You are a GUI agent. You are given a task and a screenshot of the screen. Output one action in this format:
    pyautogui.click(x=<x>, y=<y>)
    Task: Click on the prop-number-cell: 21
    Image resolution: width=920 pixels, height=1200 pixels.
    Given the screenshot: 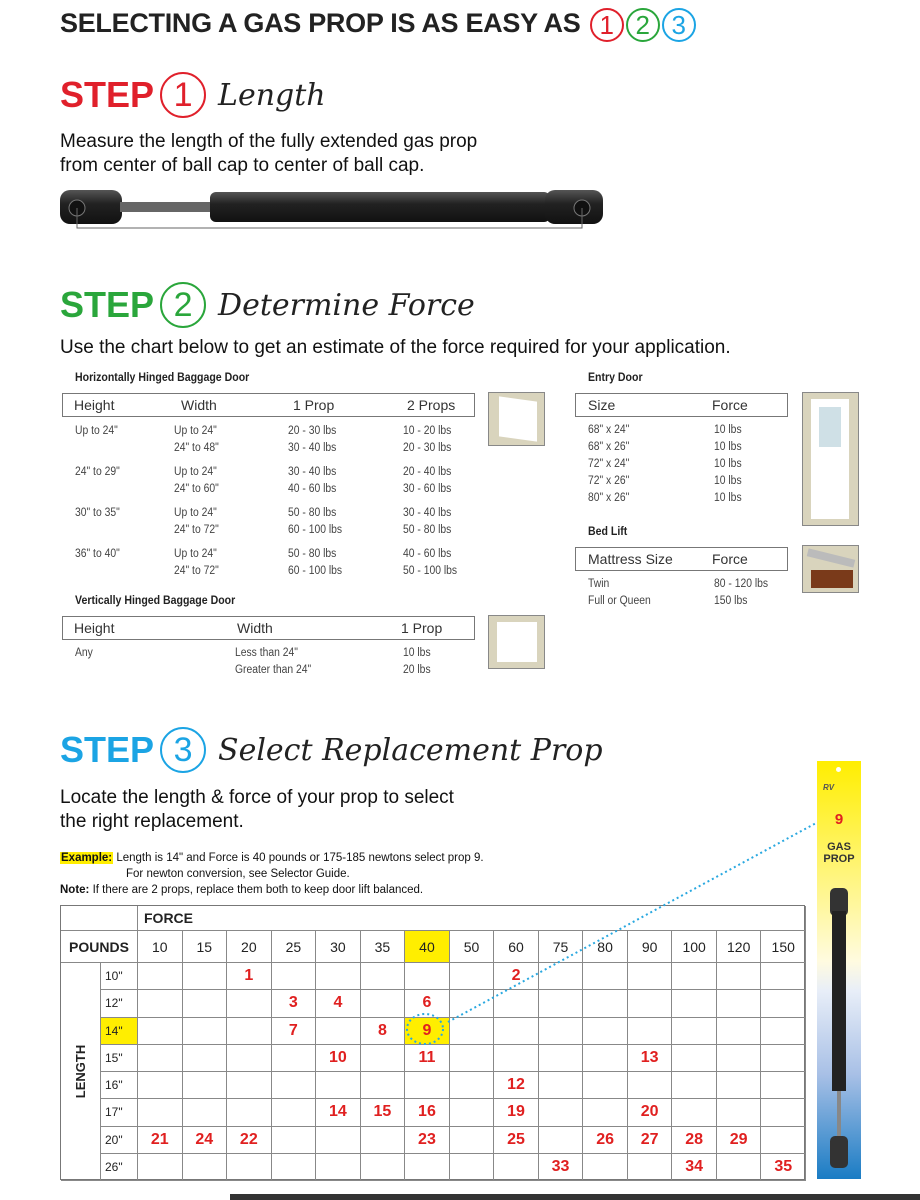 What is the action you would take?
    pyautogui.click(x=160, y=1140)
    